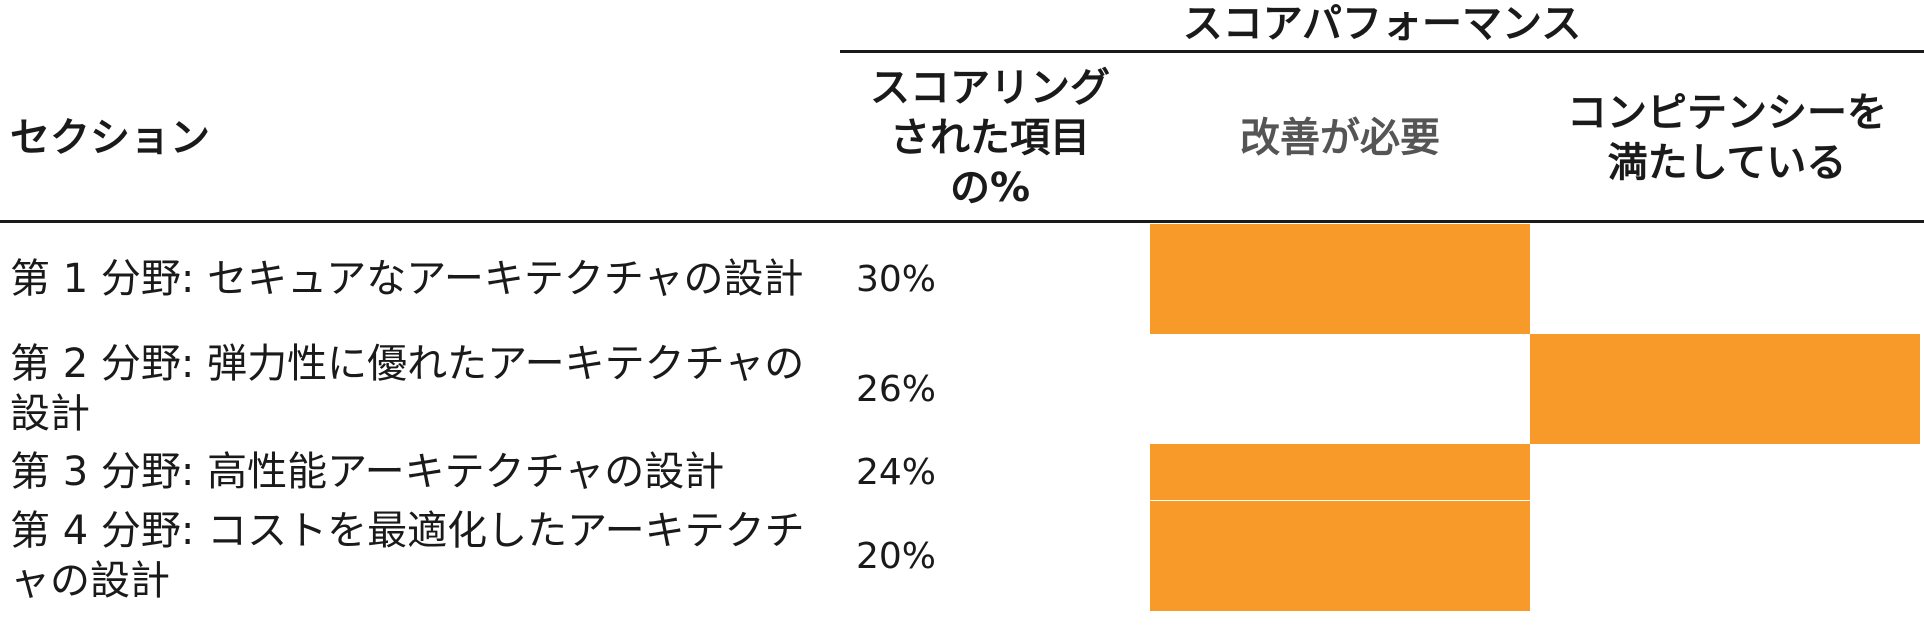  What do you see at coordinates (1382, 24) in the screenshot?
I see `score-performance-header: スコアパフォーマンス` at bounding box center [1382, 24].